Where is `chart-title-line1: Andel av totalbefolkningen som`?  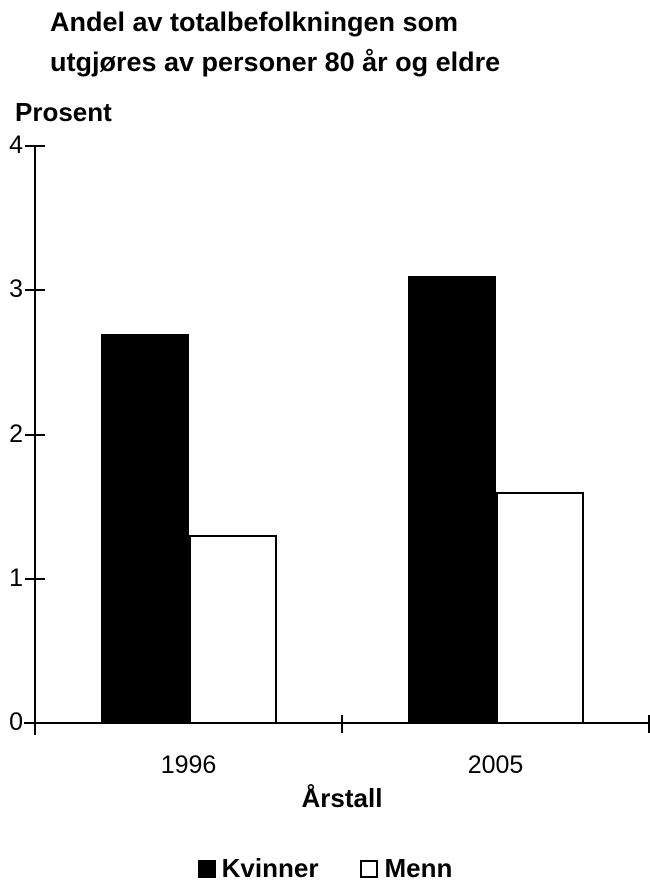
chart-title-line1: Andel av totalbefolkningen som is located at coordinates (254, 22).